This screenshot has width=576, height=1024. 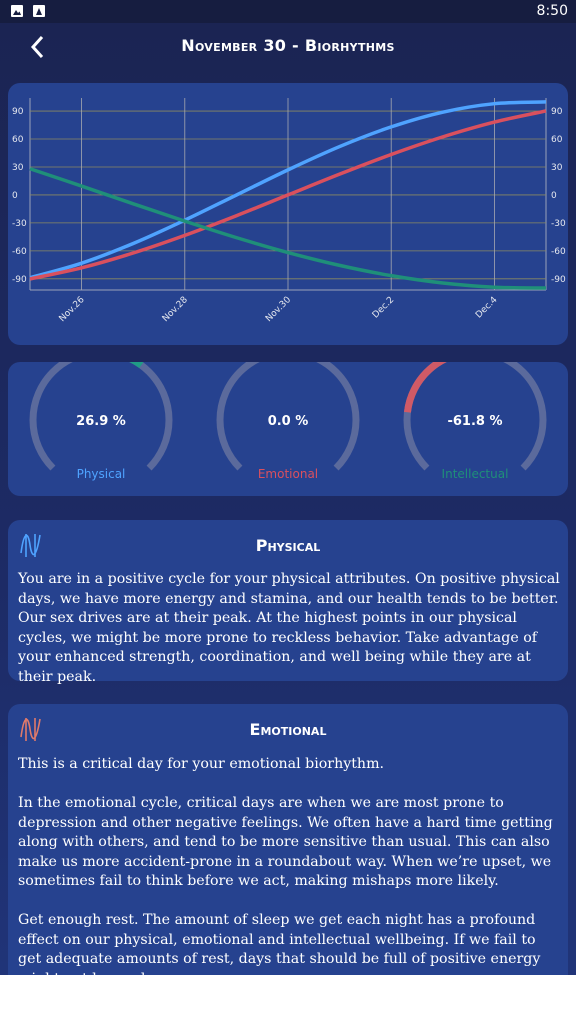 What do you see at coordinates (558, 252) in the screenshot?
I see `y2-tick-label: -60` at bounding box center [558, 252].